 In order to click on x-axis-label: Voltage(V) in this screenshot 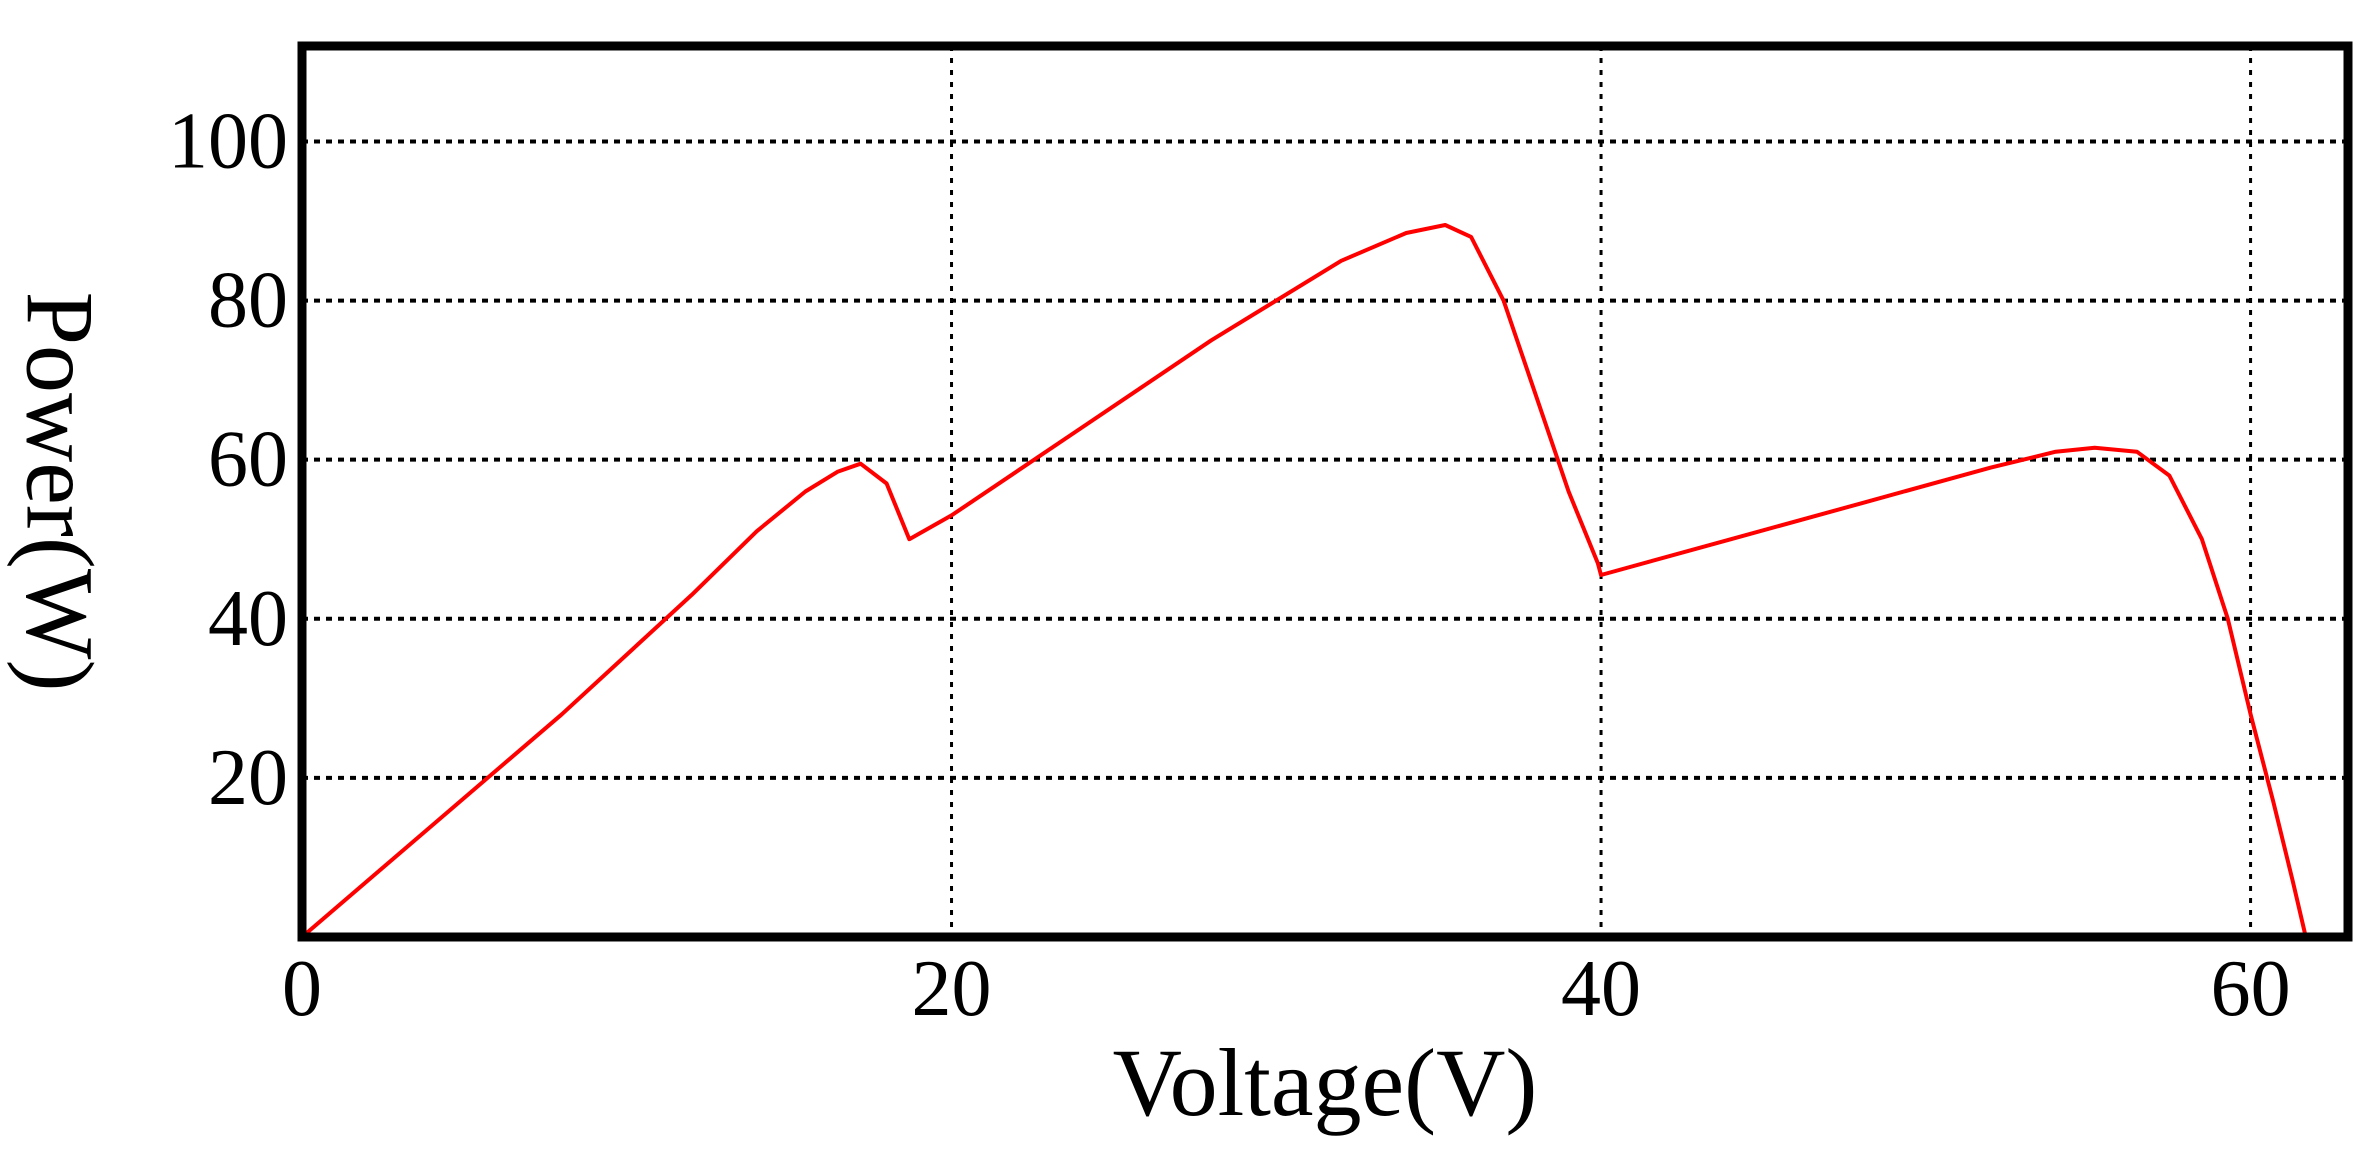, I will do `click(1325, 1082)`.